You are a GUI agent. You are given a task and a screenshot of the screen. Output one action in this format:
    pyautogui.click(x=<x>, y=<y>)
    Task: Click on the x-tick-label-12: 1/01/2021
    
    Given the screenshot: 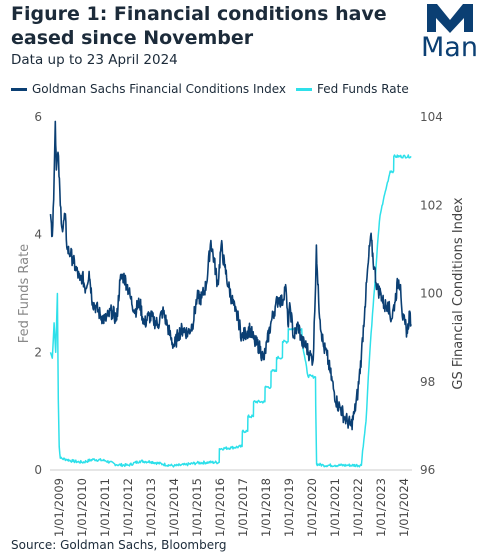 What is the action you would take?
    pyautogui.click(x=335, y=507)
    